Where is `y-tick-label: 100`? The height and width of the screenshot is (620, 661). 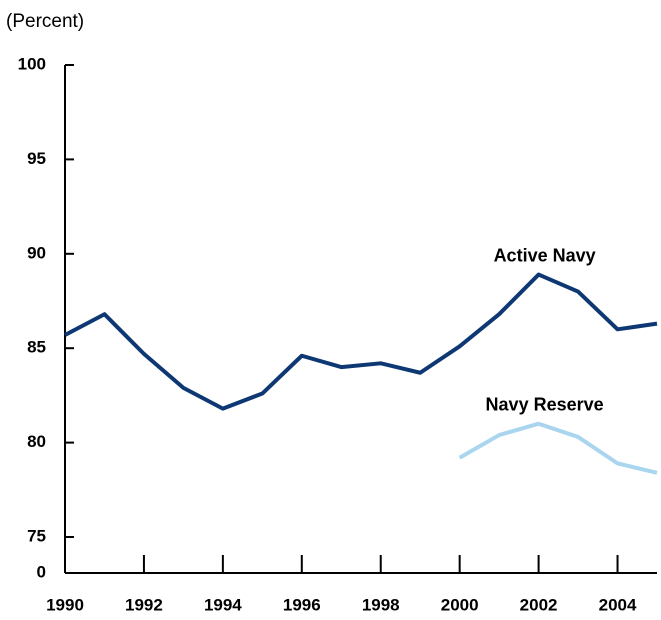
y-tick-label: 100 is located at coordinates (32, 63).